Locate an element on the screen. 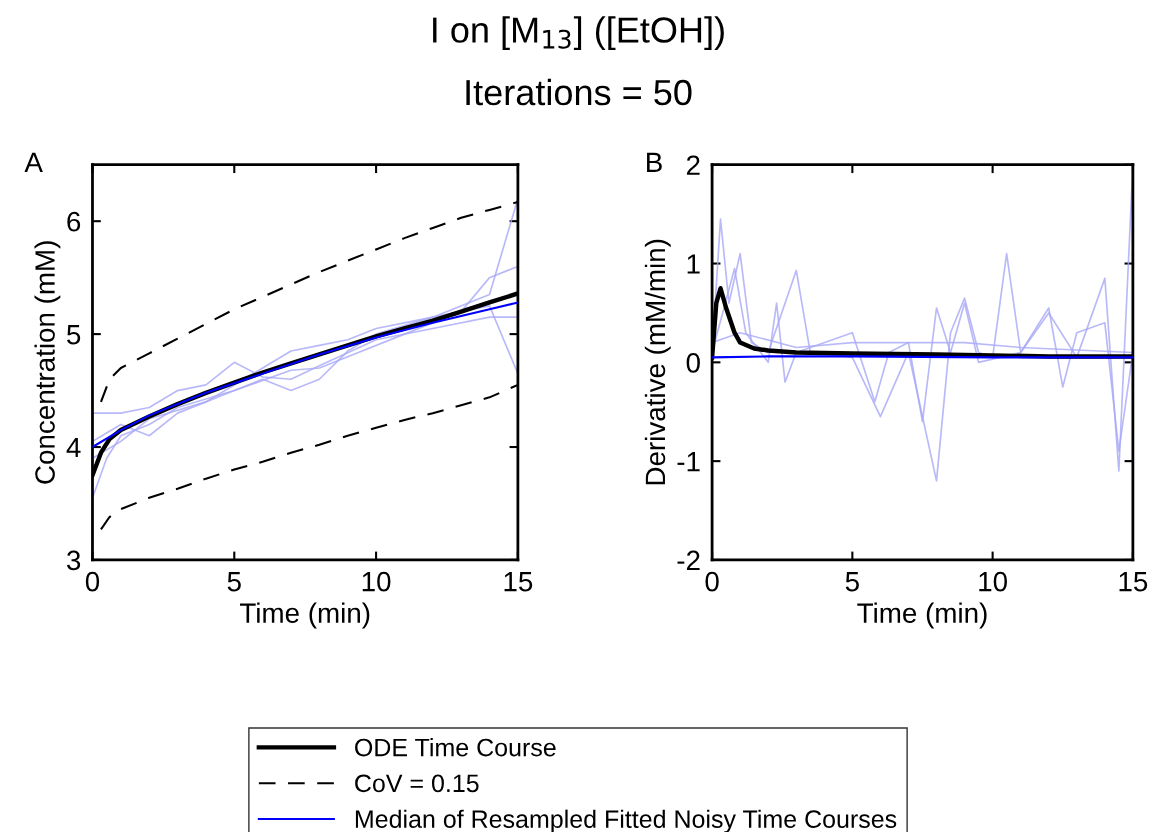 This screenshot has height=832, width=1156. y-tick-label: 1 is located at coordinates (693, 264).